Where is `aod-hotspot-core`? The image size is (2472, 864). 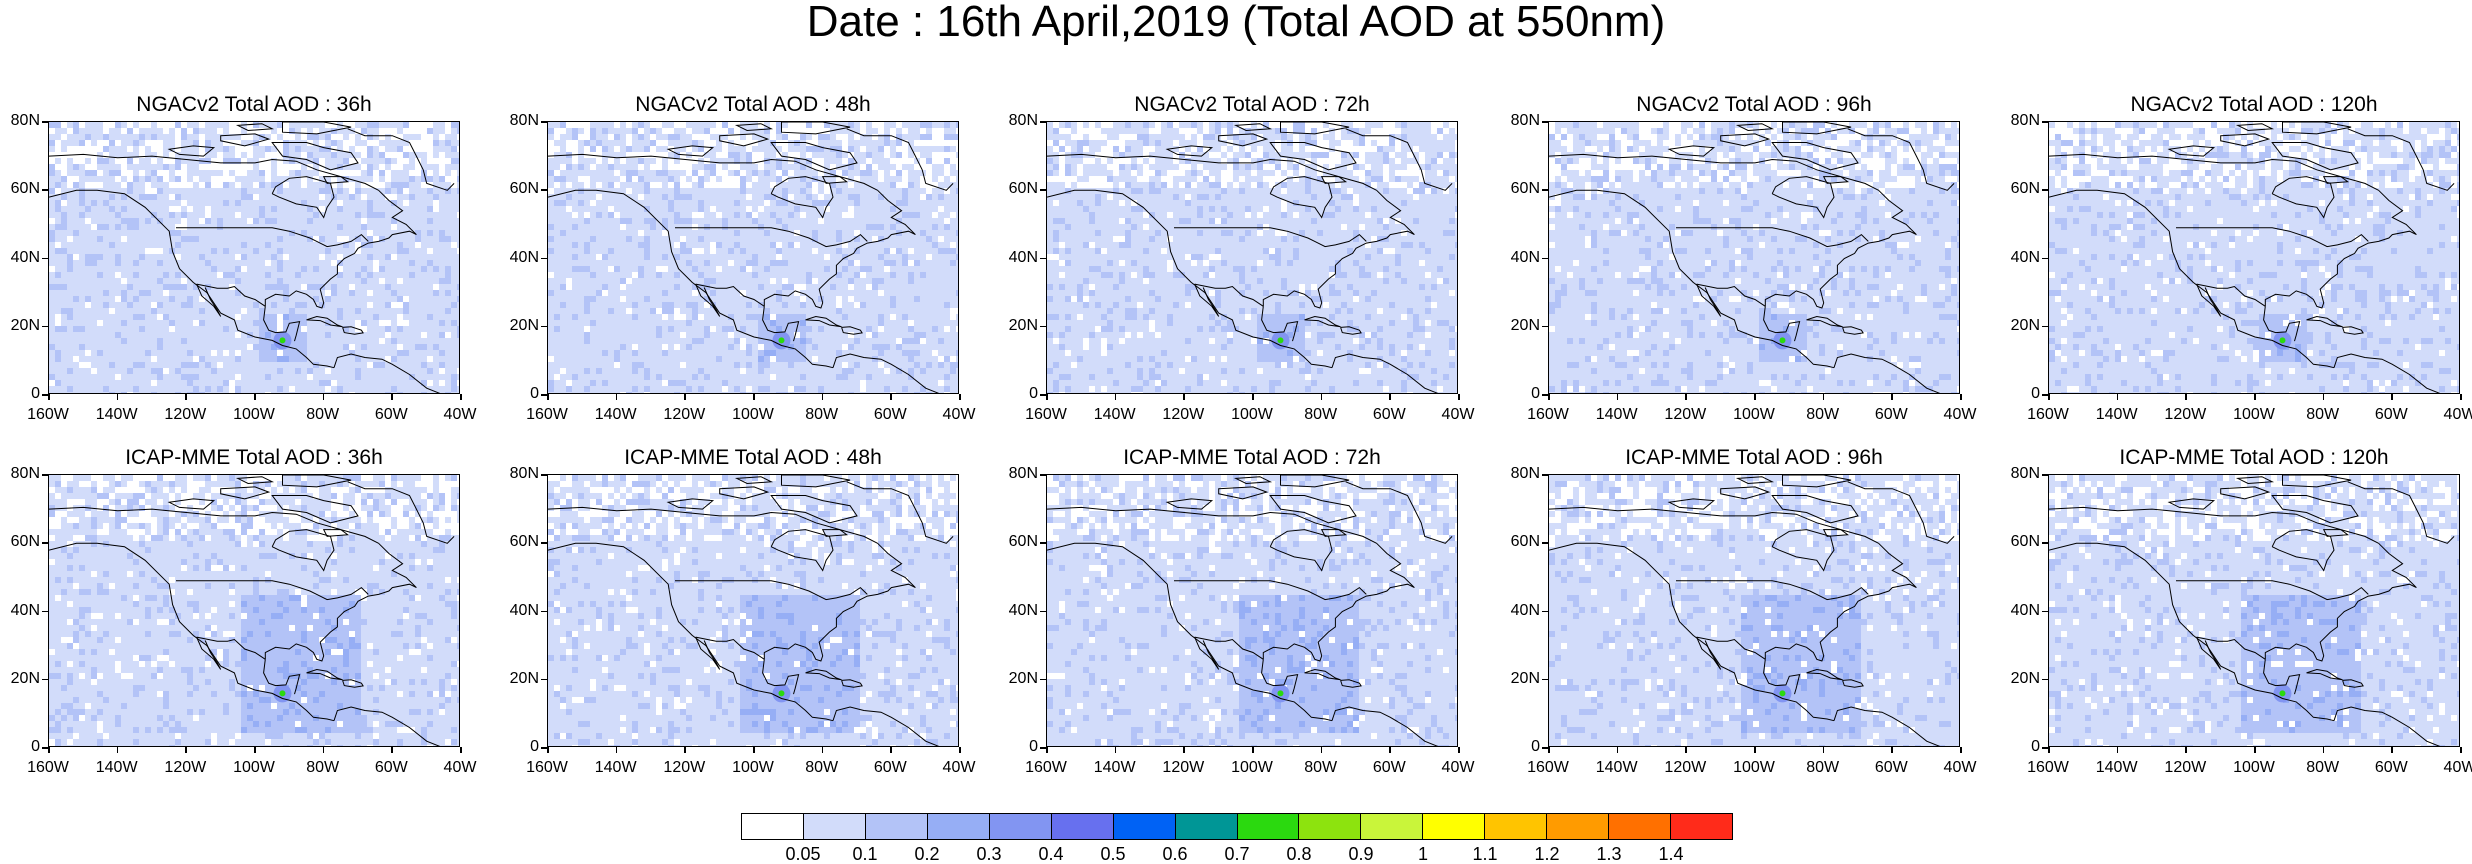
aod-hotspot-core is located at coordinates (282, 693).